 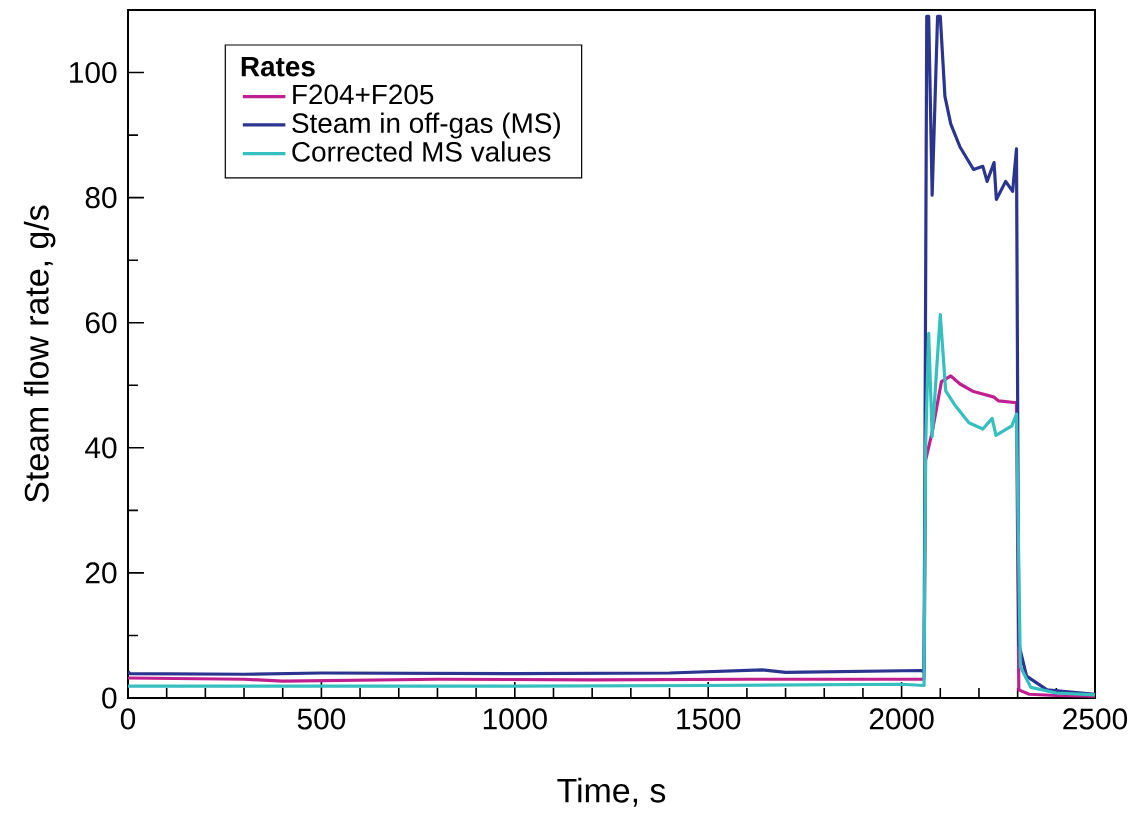 What do you see at coordinates (901, 719) in the screenshot?
I see `x-tick-label: 2000` at bounding box center [901, 719].